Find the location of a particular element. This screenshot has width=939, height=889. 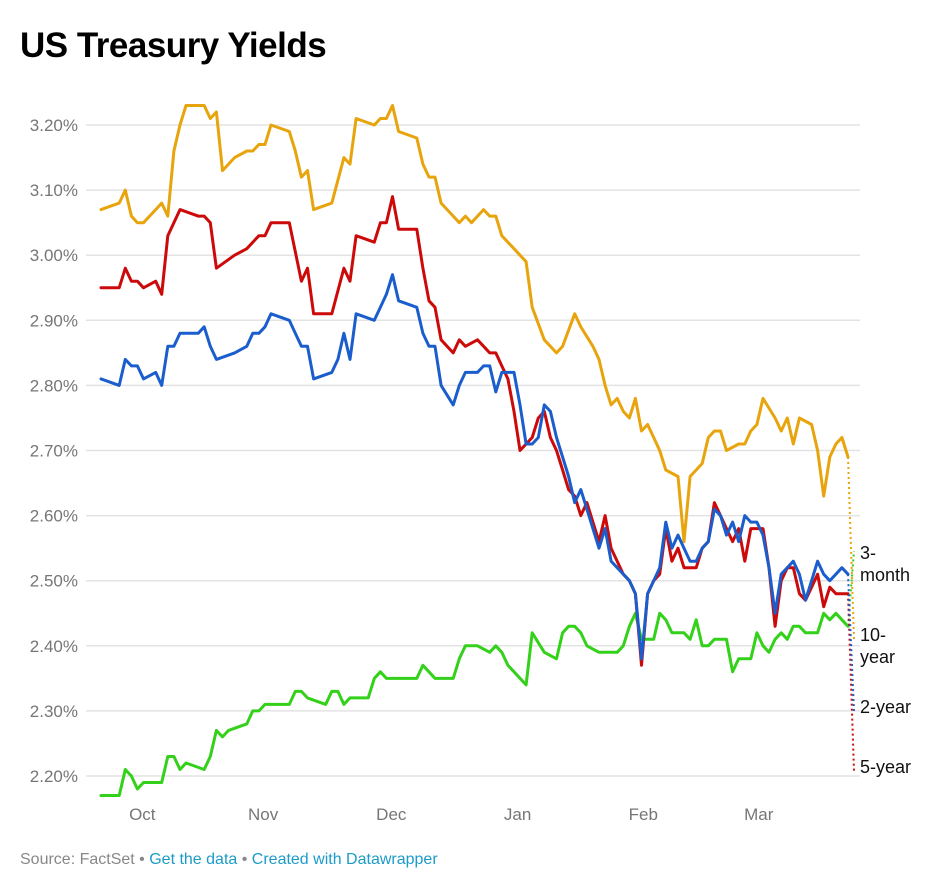

y-tick-label: 2.50% is located at coordinates (54, 581).